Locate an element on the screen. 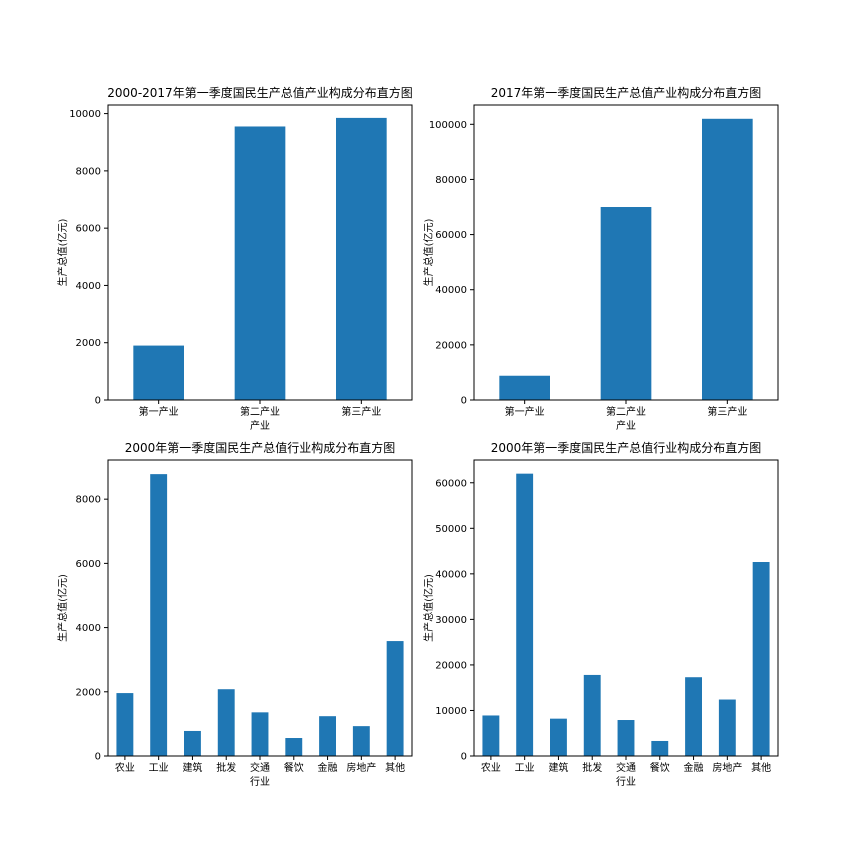 Image resolution: width=864 pixels, height=864 pixels. y-tick-label: 100000 is located at coordinates (448, 125).